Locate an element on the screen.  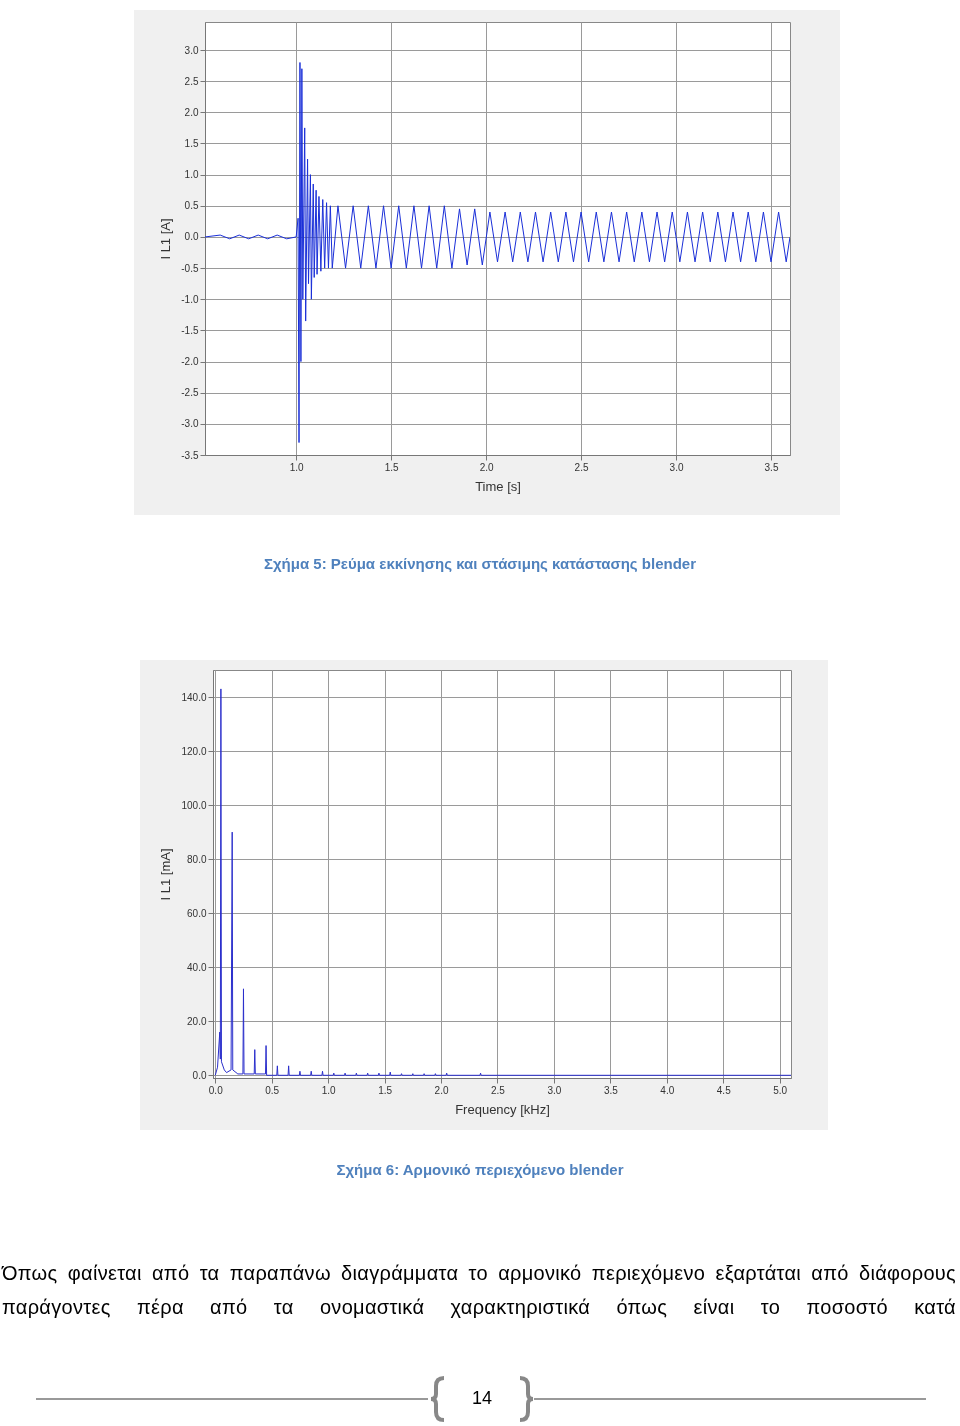
y-axis-title: I L1 [A] is located at coordinates (166, 239).